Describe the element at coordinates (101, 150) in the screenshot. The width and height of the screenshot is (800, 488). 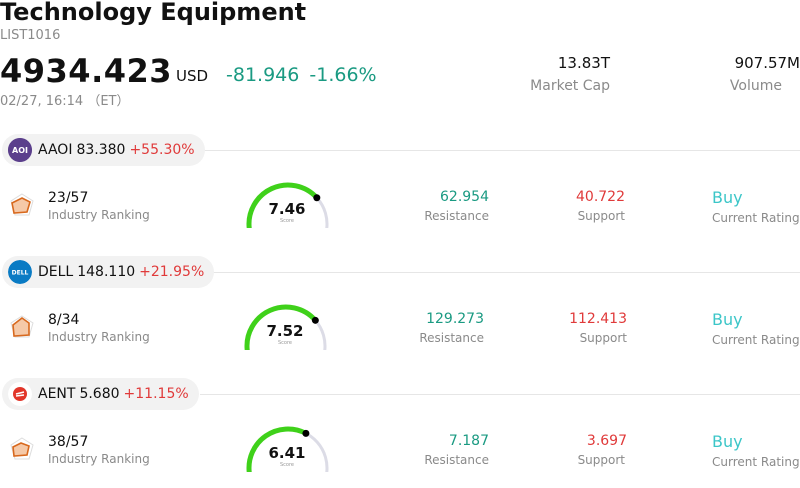
I see `stock-price: 83.380` at that location.